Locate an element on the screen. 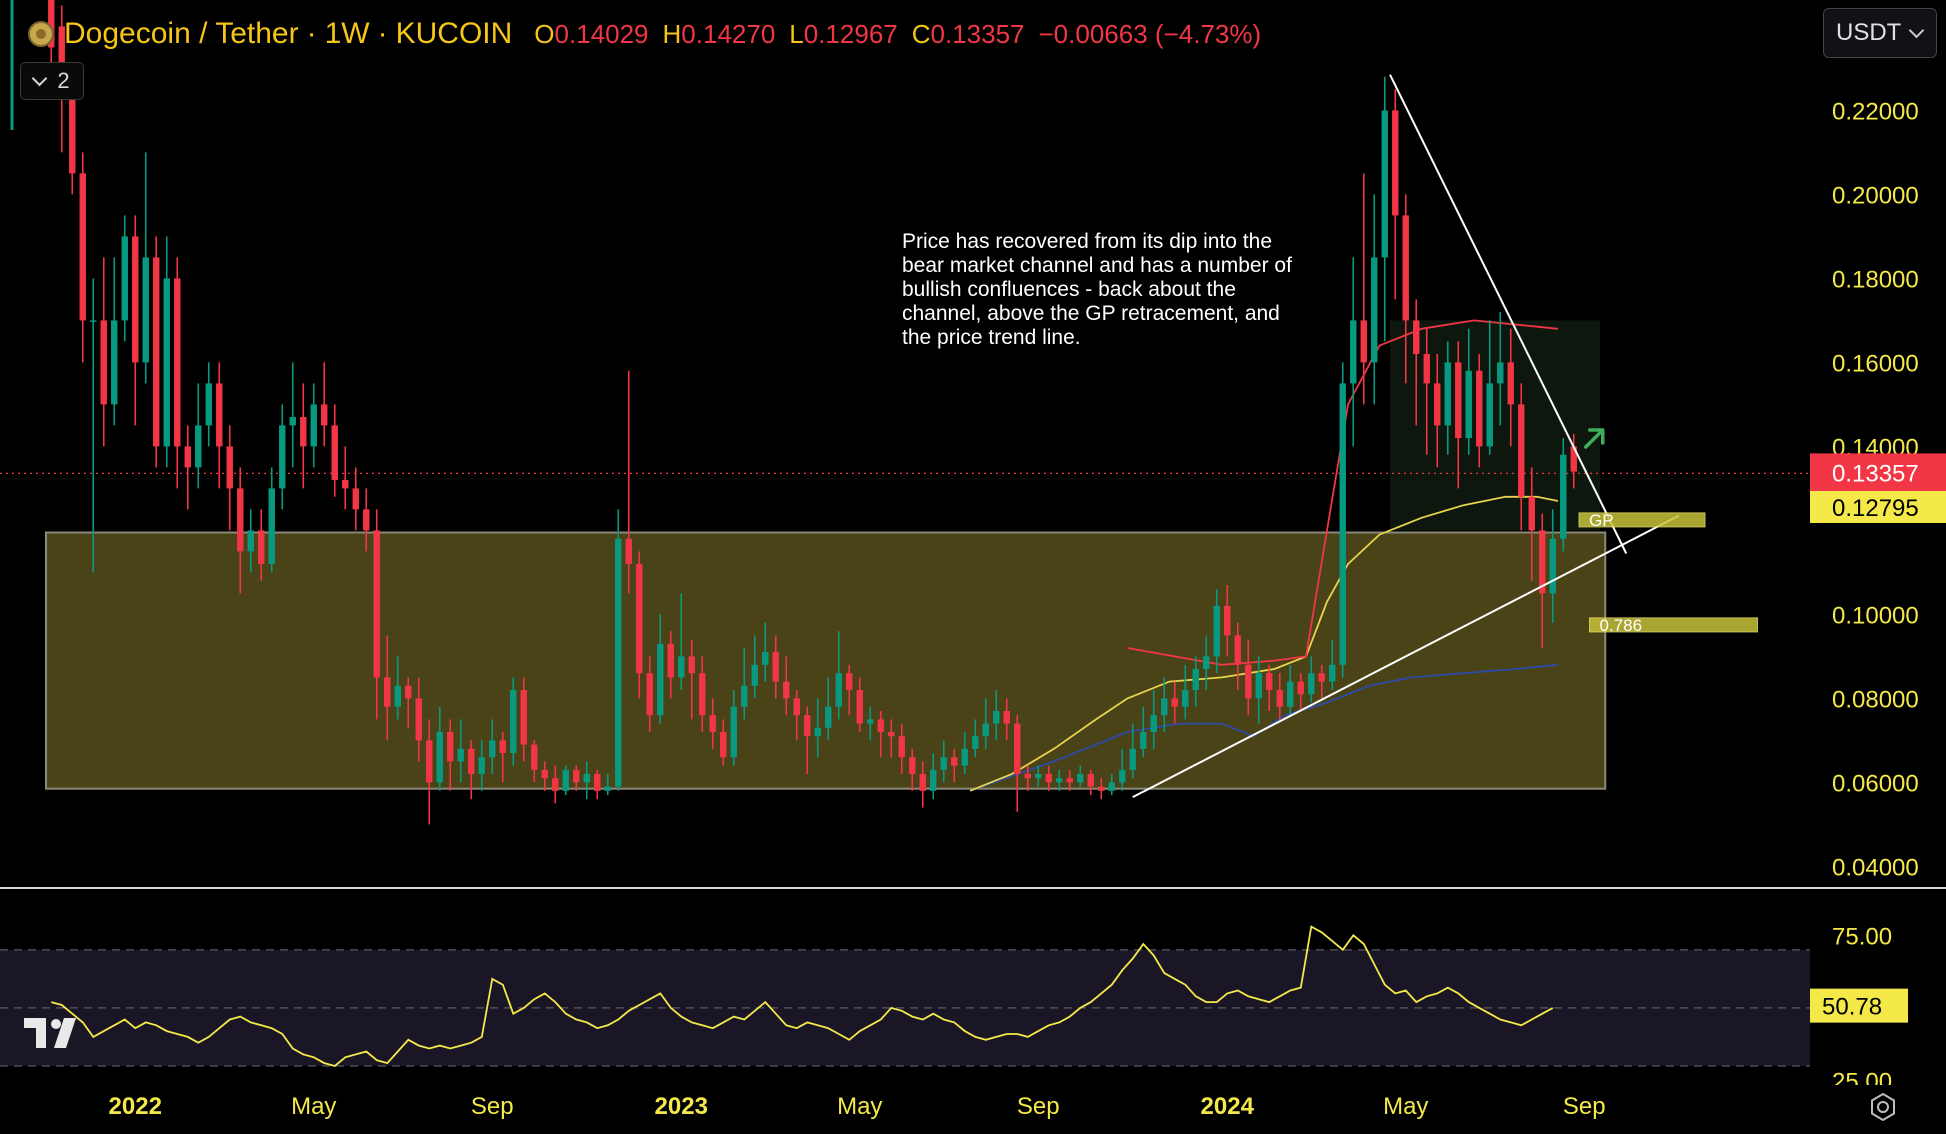 The image size is (1946, 1134). ma-red-line is located at coordinates (1343, 492).